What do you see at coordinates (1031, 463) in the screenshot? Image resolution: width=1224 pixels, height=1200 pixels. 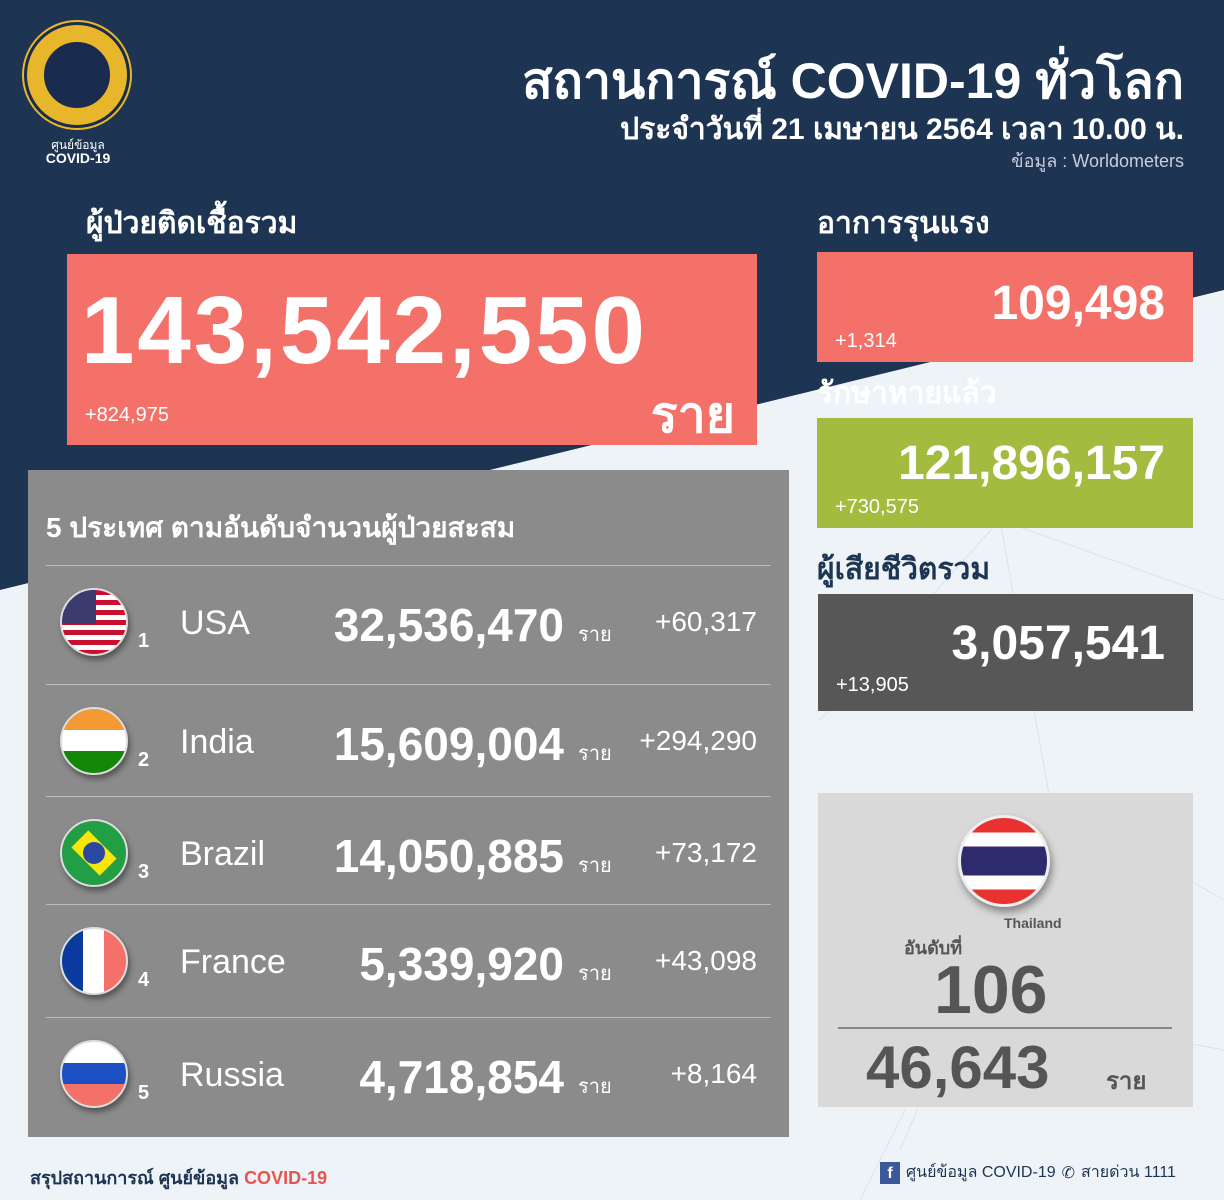 I see `recovered-value: 121,896,157` at bounding box center [1031, 463].